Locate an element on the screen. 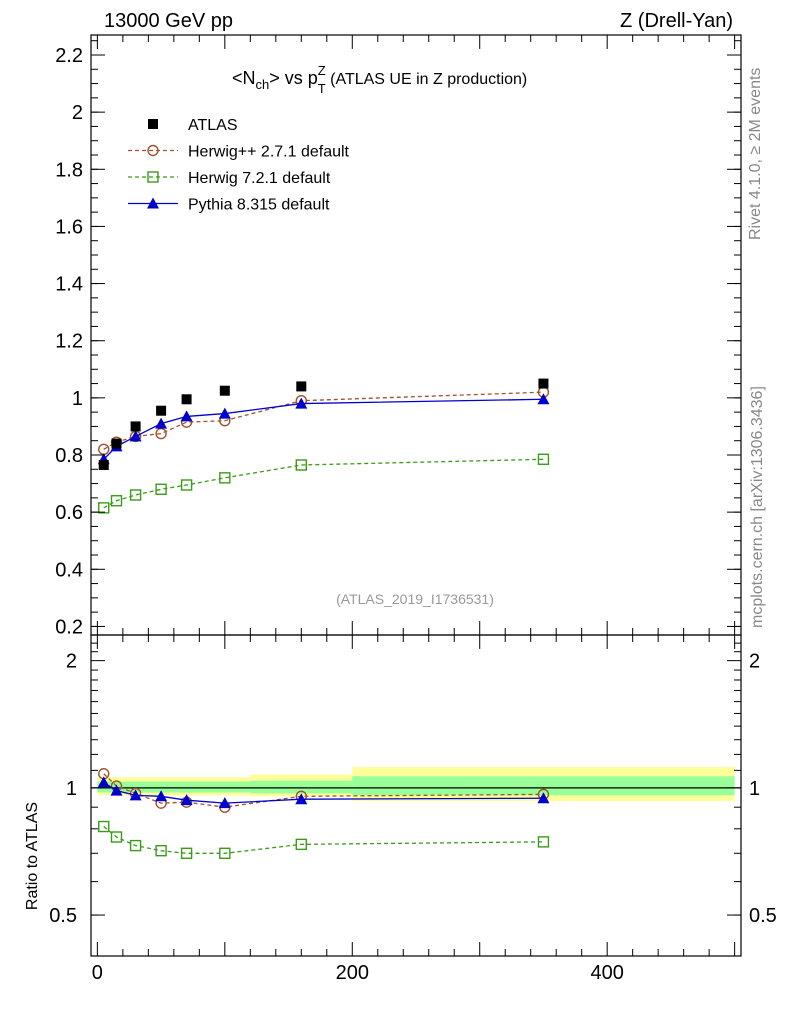 The image size is (786, 1024). plot-title: <Nch> vs pZ T (ATLAS UE in Z production) is located at coordinates (379, 79).